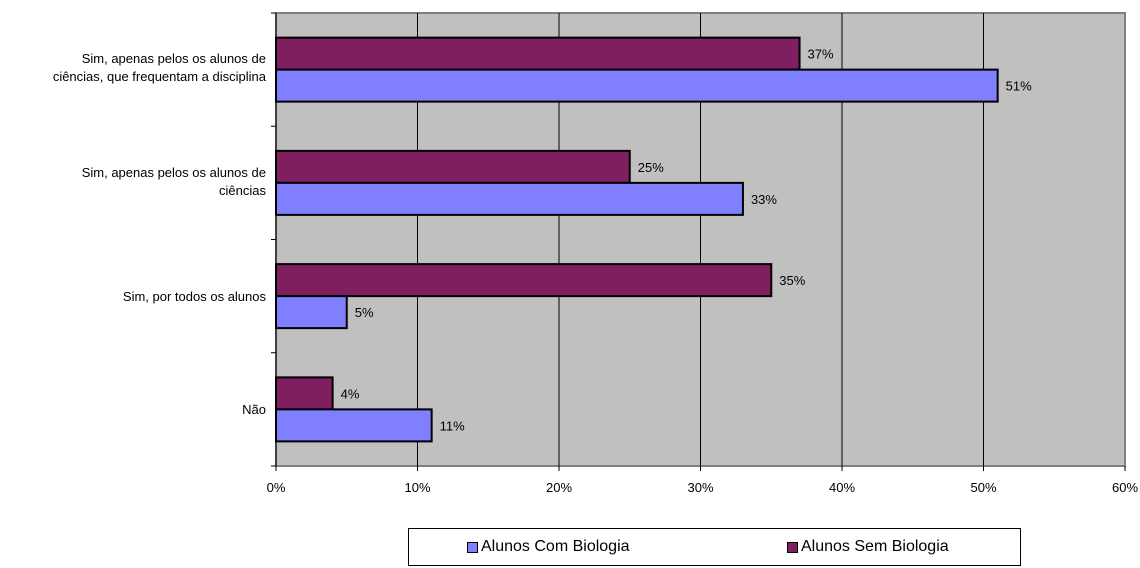  I want to click on chart-legend: Alunos Com Biologia Alunos Sem Biologia, so click(714, 547).